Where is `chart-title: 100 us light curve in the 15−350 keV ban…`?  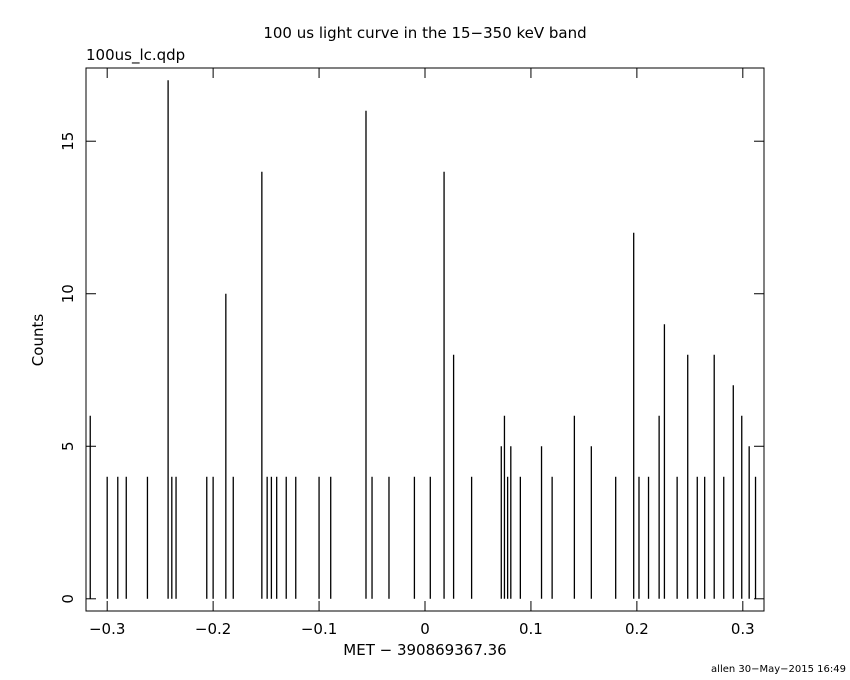 chart-title: 100 us light curve in the 15−350 keV ban… is located at coordinates (424, 33).